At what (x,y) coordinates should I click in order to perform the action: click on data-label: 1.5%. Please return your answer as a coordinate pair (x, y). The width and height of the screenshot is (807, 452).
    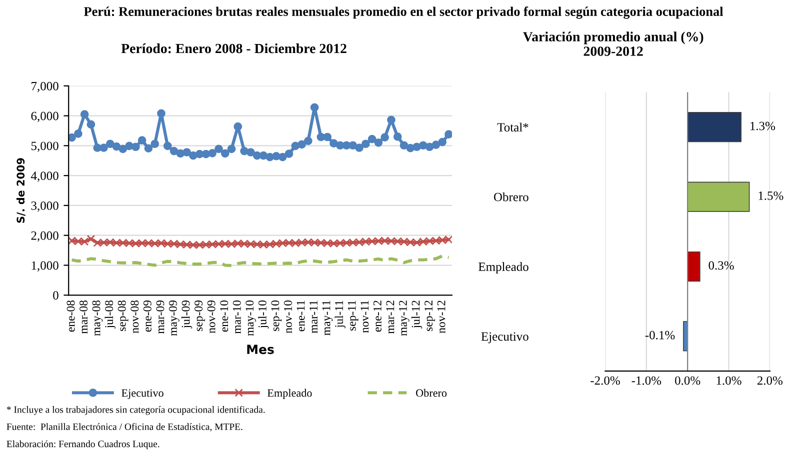
    Looking at the image, I should click on (771, 195).